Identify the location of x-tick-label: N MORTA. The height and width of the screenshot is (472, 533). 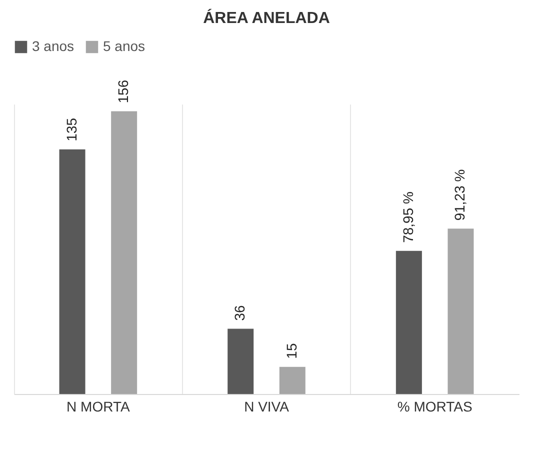
(98, 406).